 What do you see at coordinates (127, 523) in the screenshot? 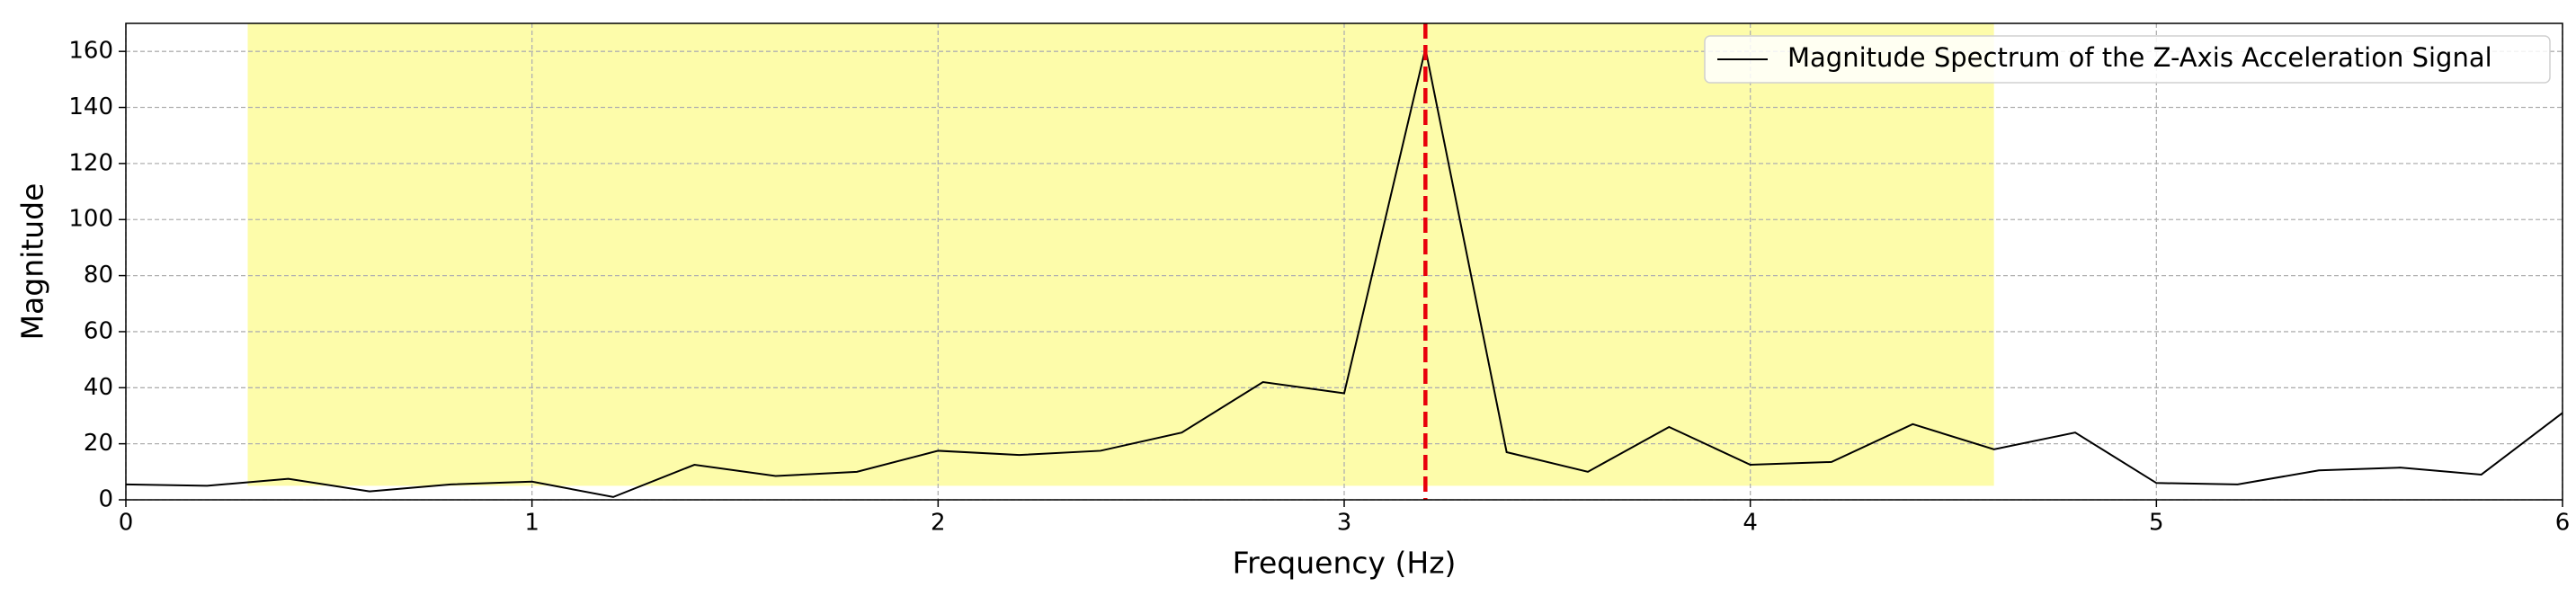
I see `x-tick-label: 0` at bounding box center [127, 523].